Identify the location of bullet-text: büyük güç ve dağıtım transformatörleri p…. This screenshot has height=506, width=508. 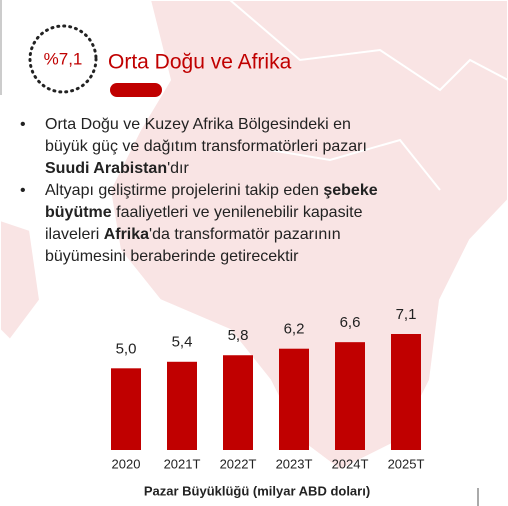
(206, 146).